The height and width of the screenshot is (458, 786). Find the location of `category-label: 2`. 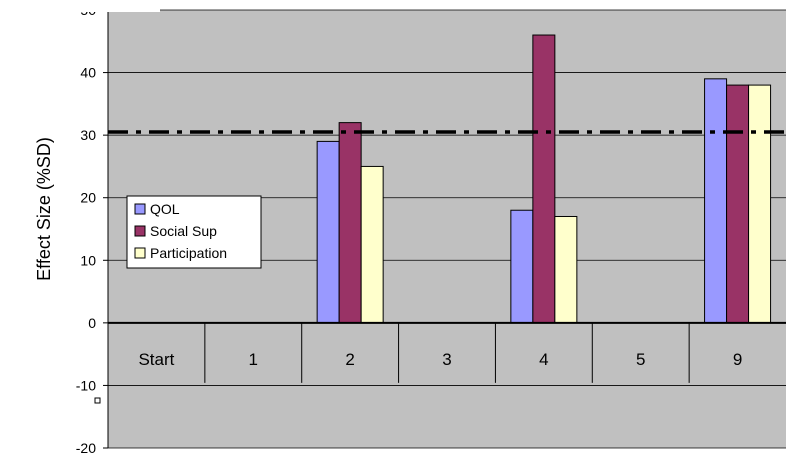

category-label: 2 is located at coordinates (349, 359).